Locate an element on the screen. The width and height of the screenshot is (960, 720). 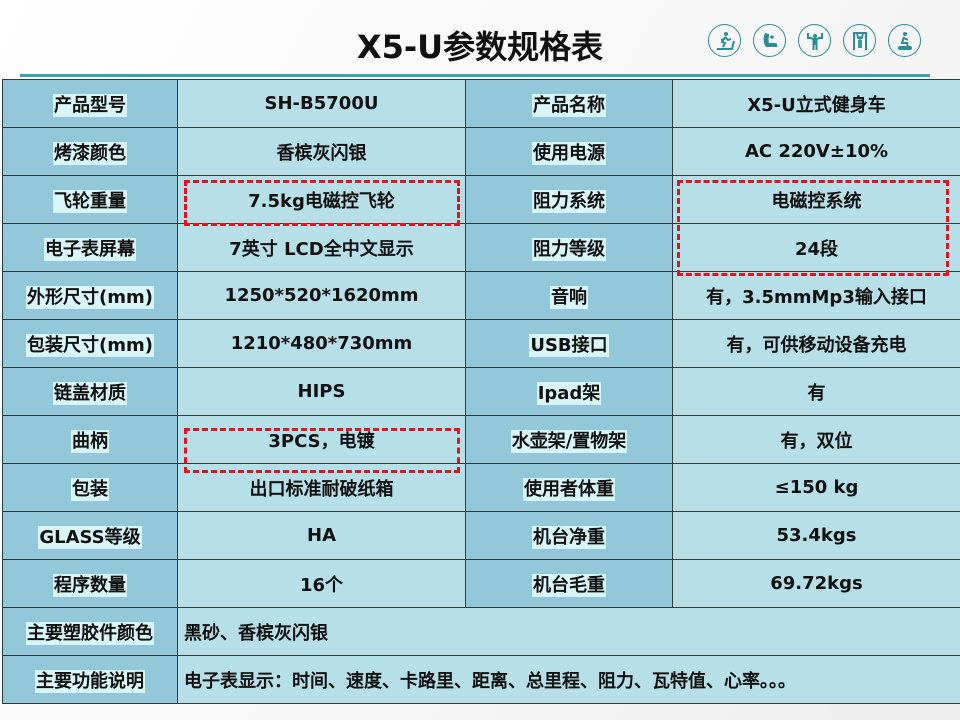
spec-value-text: 有 is located at coordinates (816, 393).